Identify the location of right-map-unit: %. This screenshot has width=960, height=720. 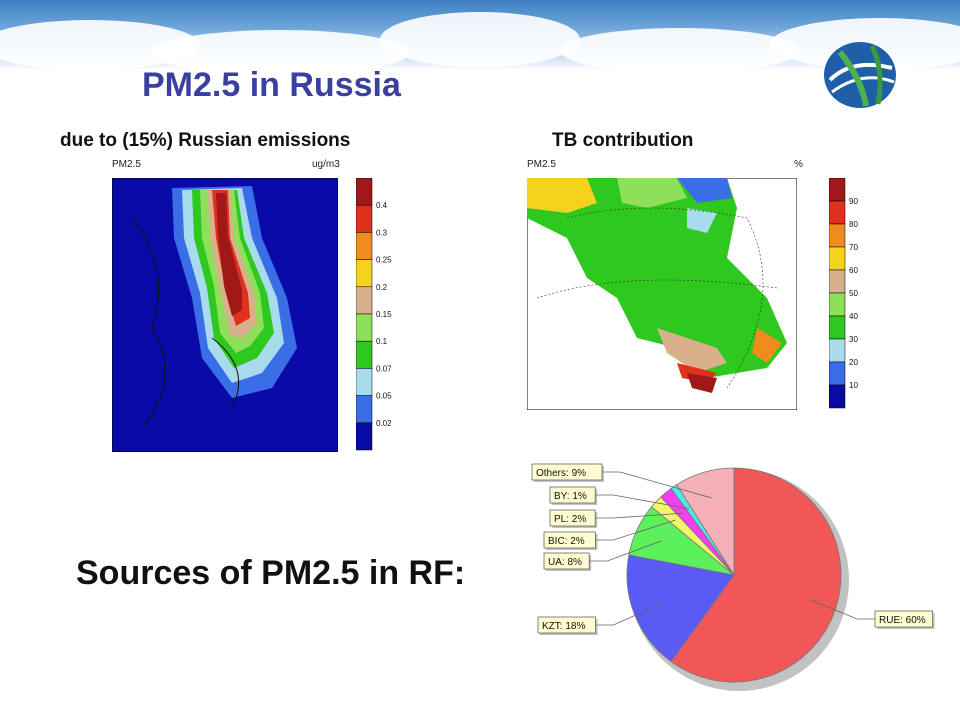
(798, 164).